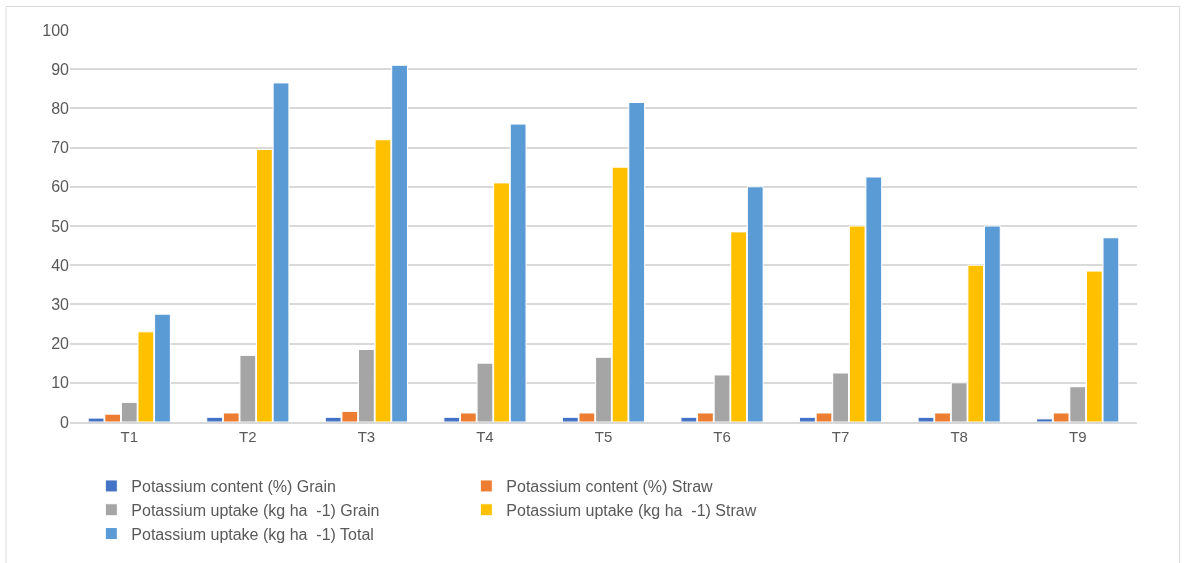  What do you see at coordinates (485, 436) in the screenshot?
I see `x-tick-label: T4` at bounding box center [485, 436].